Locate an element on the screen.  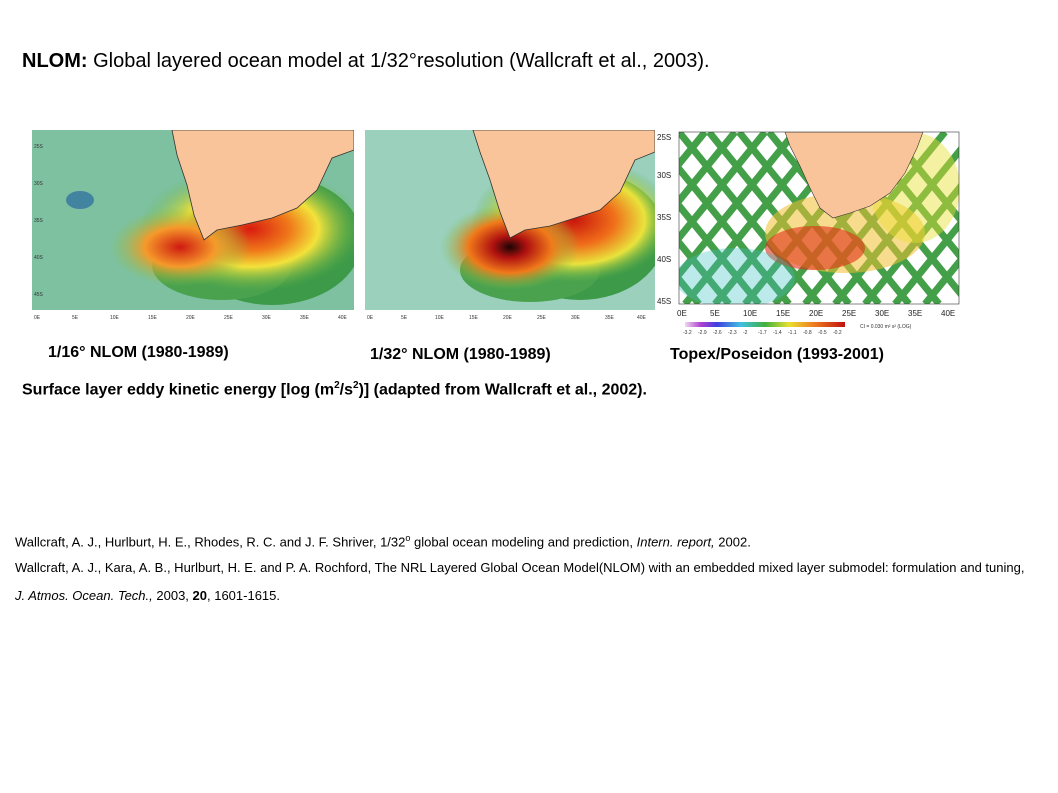
satellite-tracks is located at coordinates (819, 218).